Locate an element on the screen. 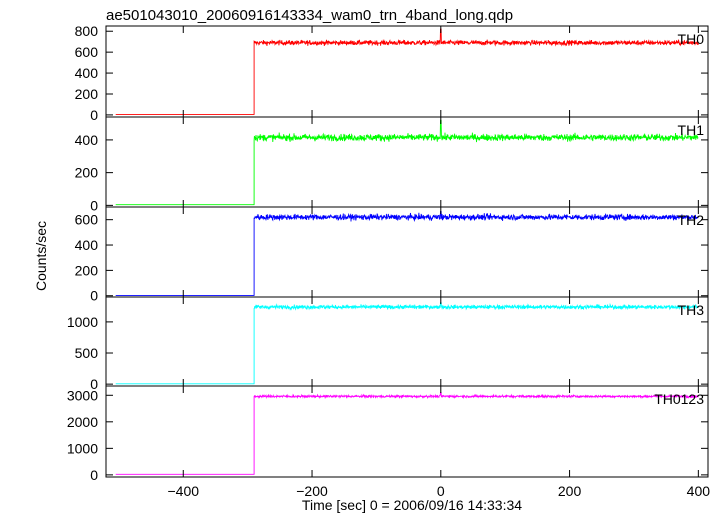 The height and width of the screenshot is (516, 723). y-tick-label-th2: 0 is located at coordinates (94, 296).